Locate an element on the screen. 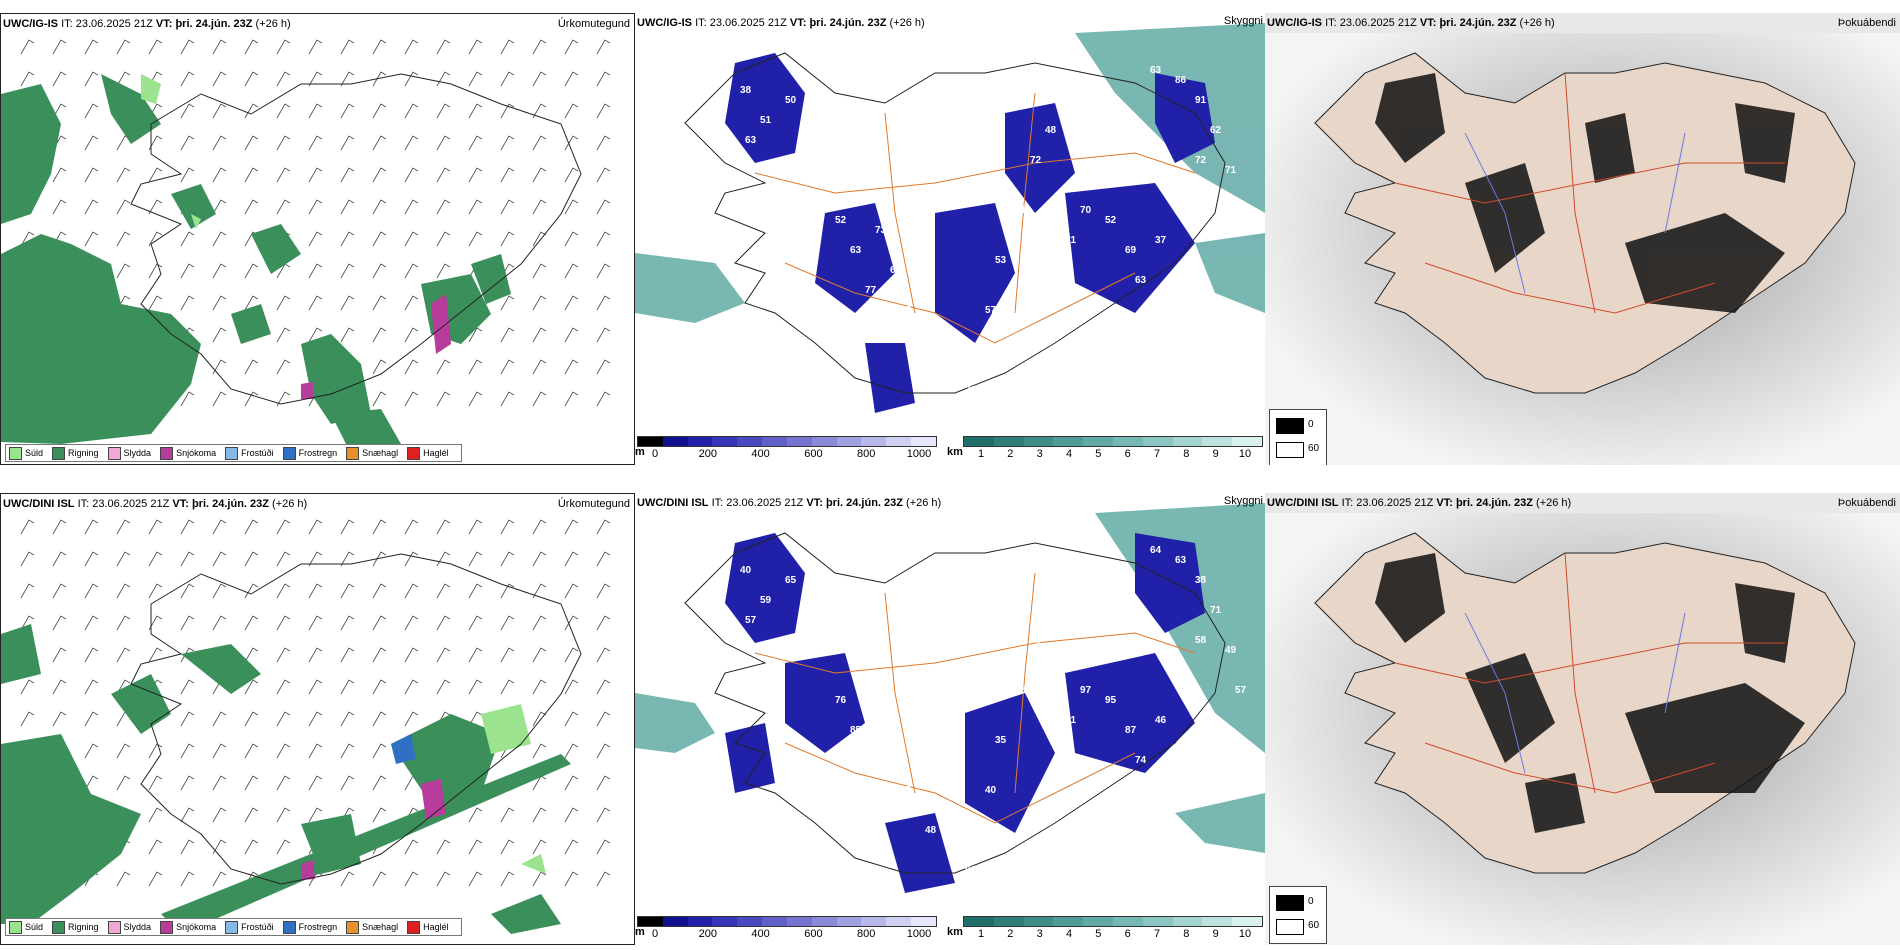  colorbar-tick: 7 is located at coordinates (1157, 934).